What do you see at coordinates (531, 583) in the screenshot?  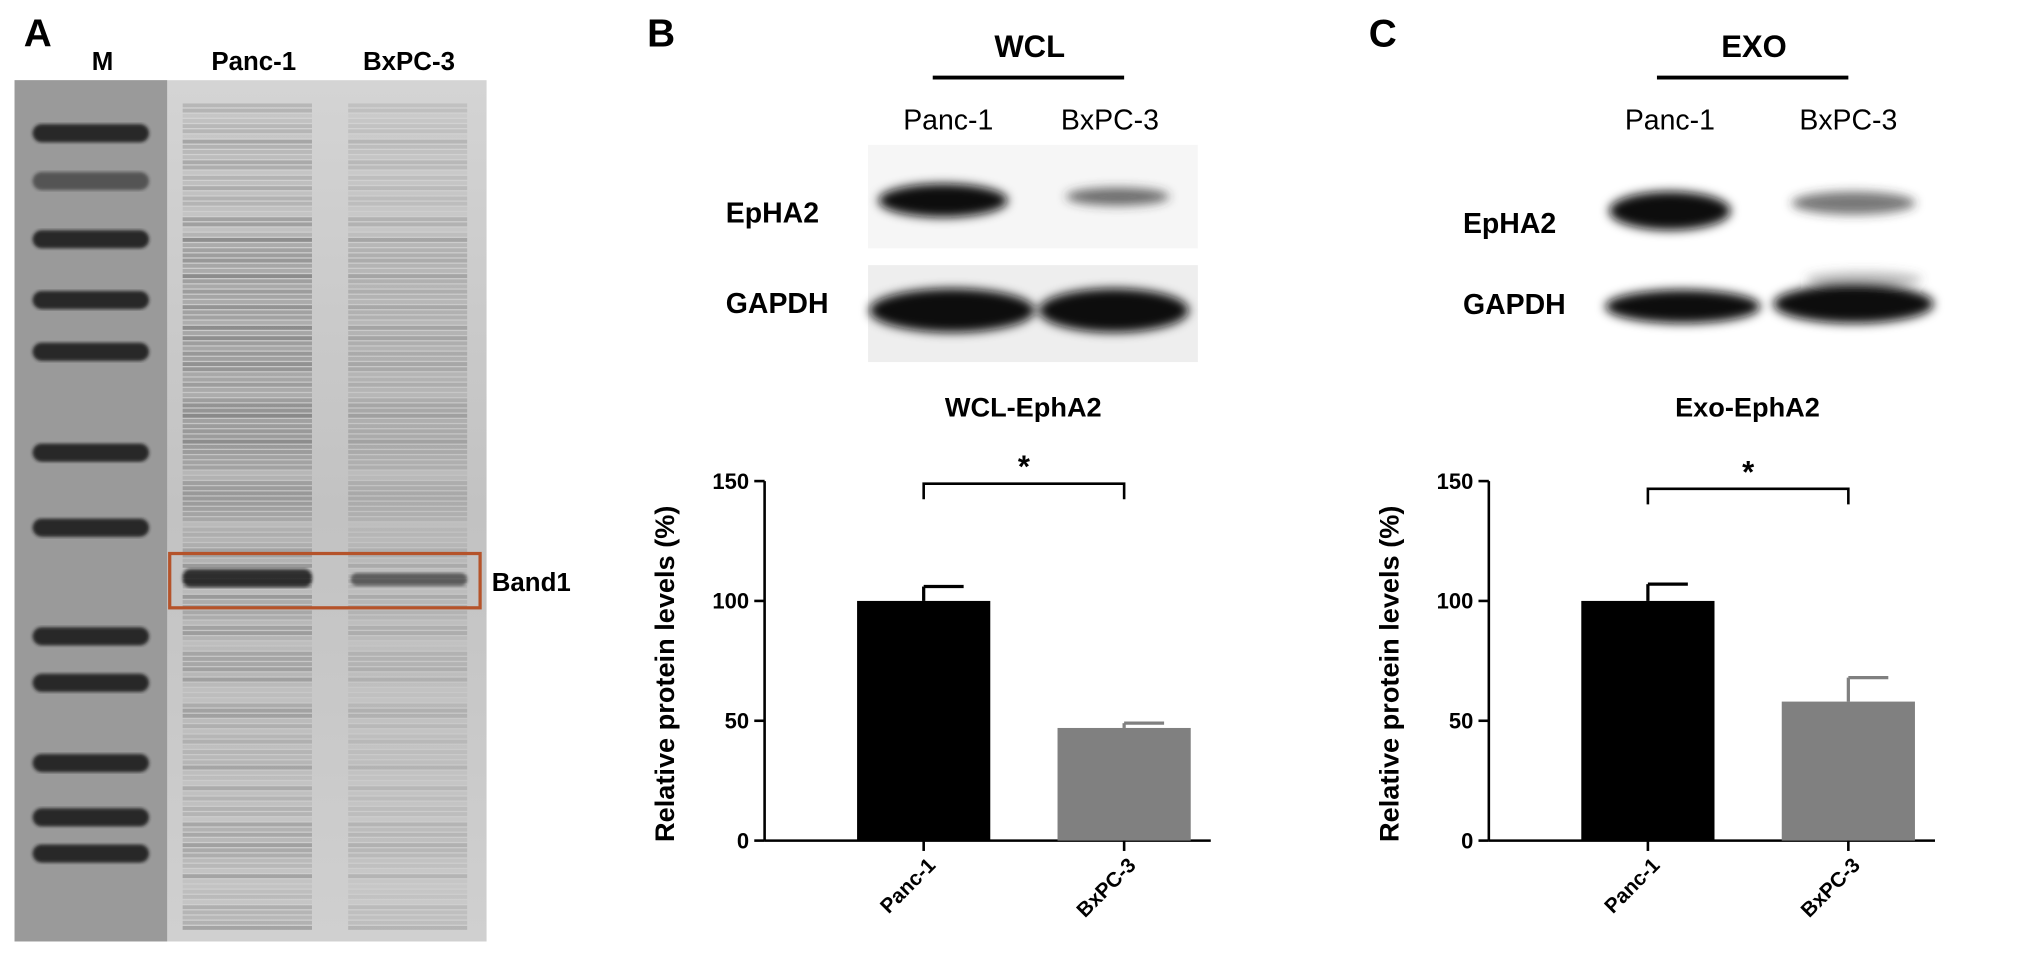 I see `box-label: Band1` at bounding box center [531, 583].